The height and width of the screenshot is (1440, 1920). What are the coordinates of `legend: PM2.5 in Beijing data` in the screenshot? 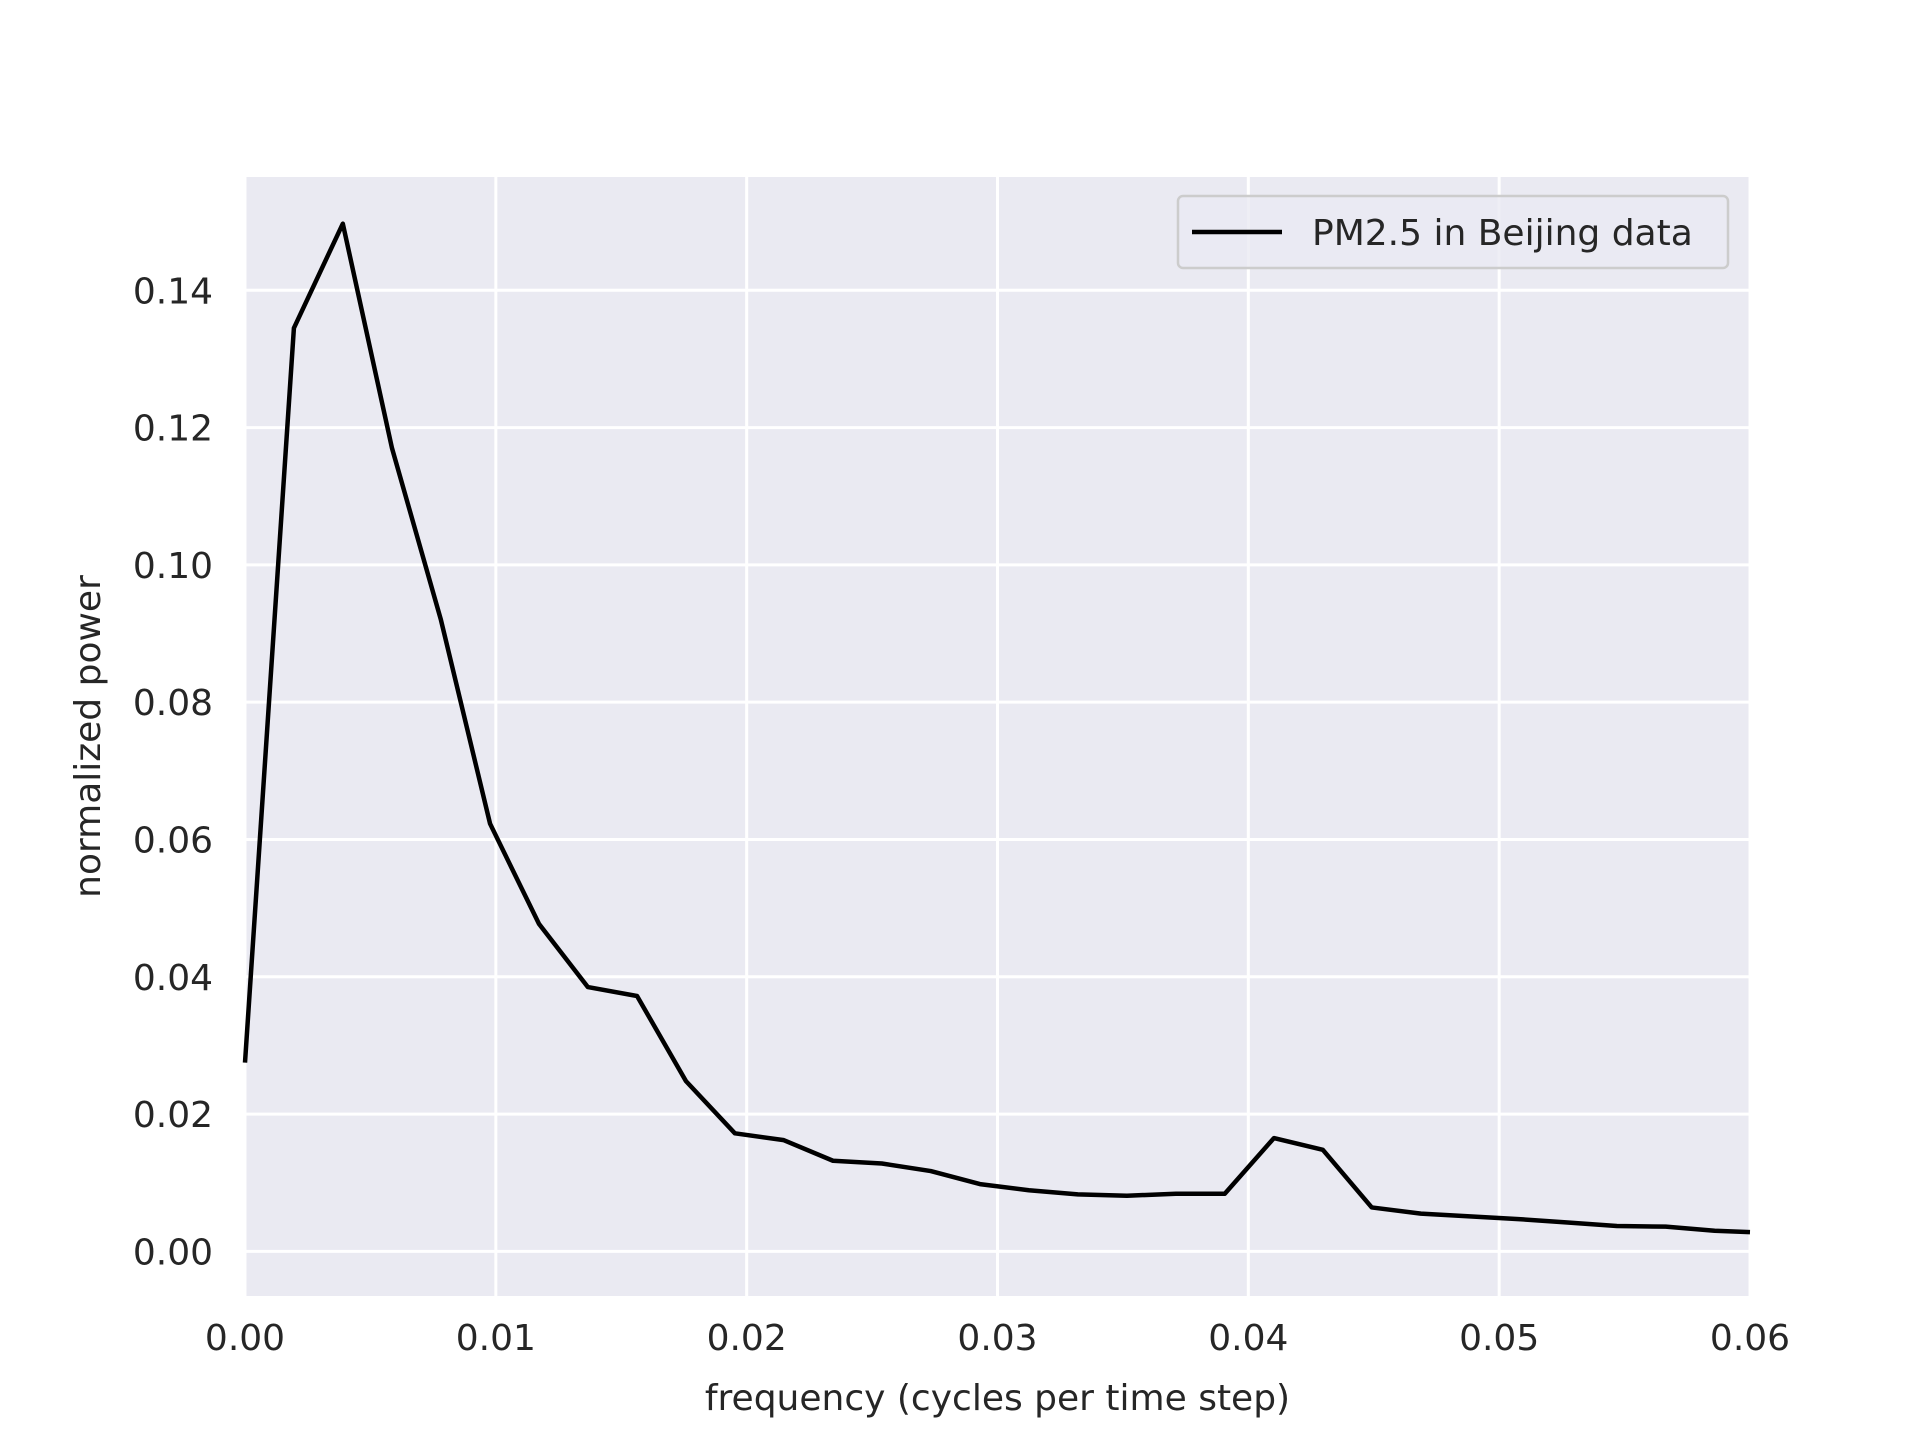 It's located at (1453, 232).